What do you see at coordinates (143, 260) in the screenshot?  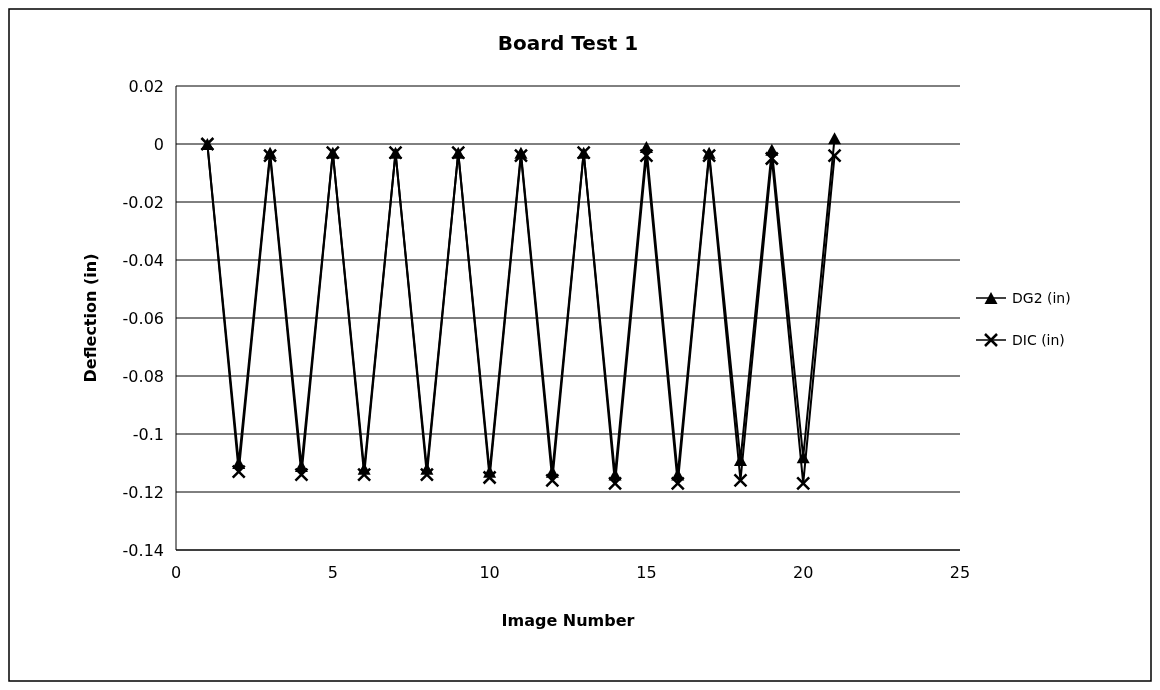 I see `y-tick-label: -0.04` at bounding box center [143, 260].